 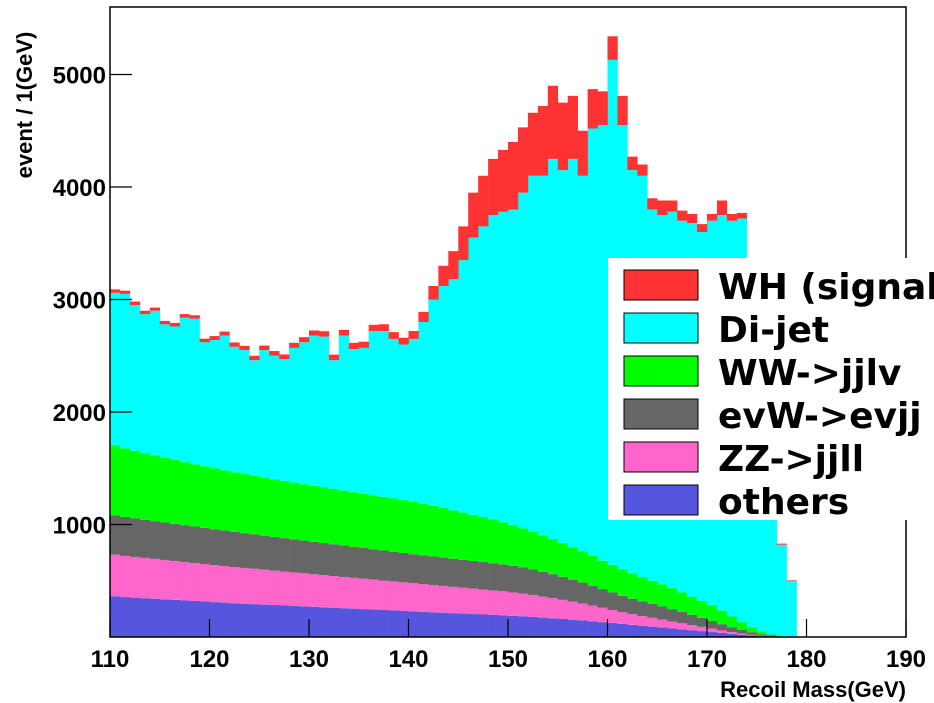 What do you see at coordinates (773, 330) in the screenshot?
I see `legend-label: Di-jet` at bounding box center [773, 330].